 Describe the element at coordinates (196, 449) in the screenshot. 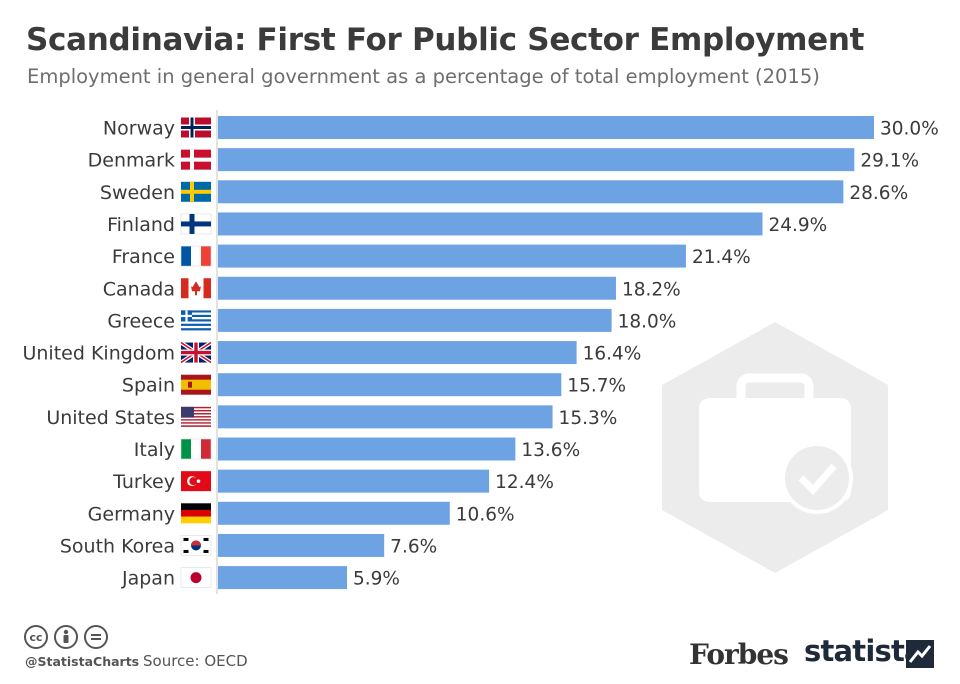

I see `italy-flag-icon` at that location.